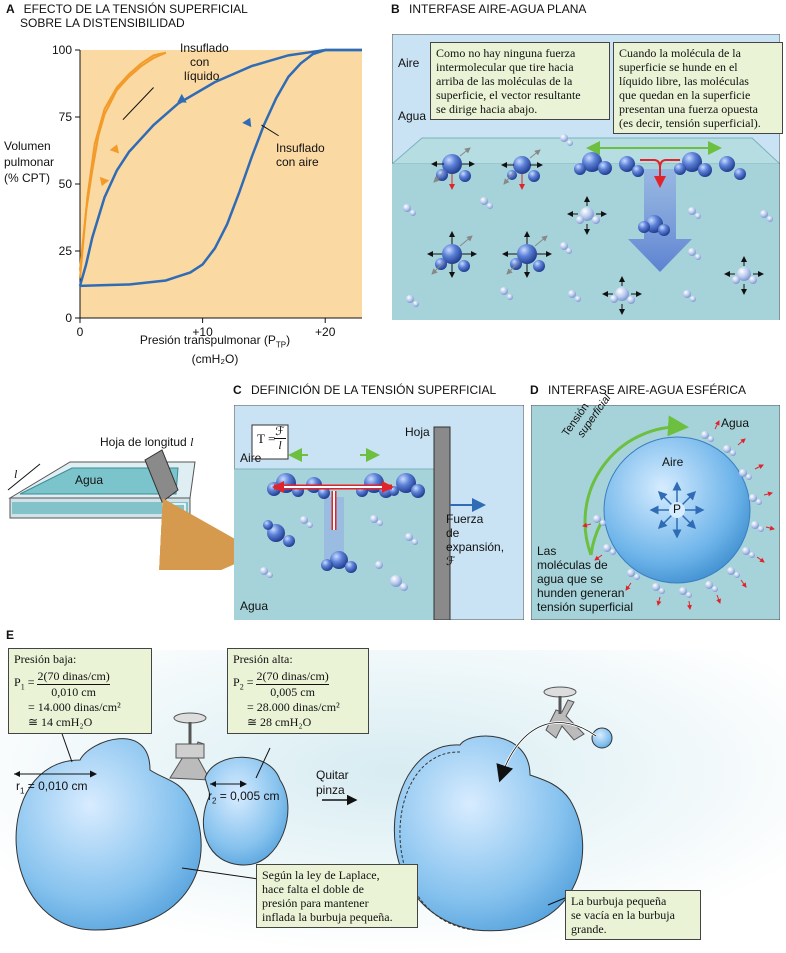 This screenshot has width=786, height=953. Describe the element at coordinates (374, 390) in the screenshot. I see `panel-c-title: DEFINICIÓN DE LA TENSIÓN SUPERFICIAL` at that location.